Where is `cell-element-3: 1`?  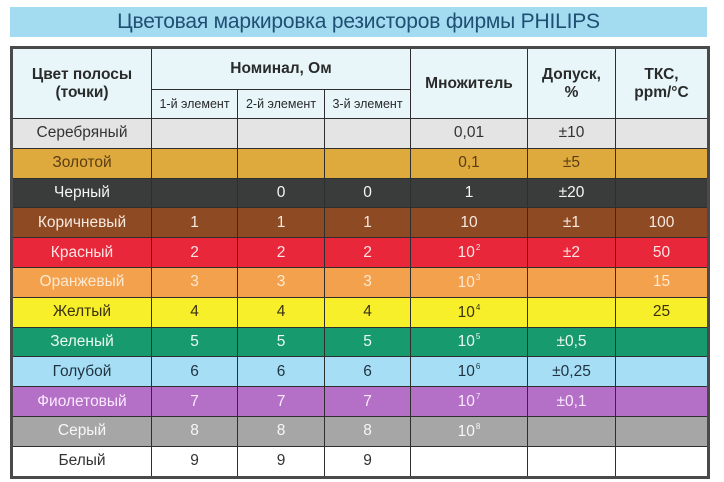 cell-element-3: 1 is located at coordinates (367, 223).